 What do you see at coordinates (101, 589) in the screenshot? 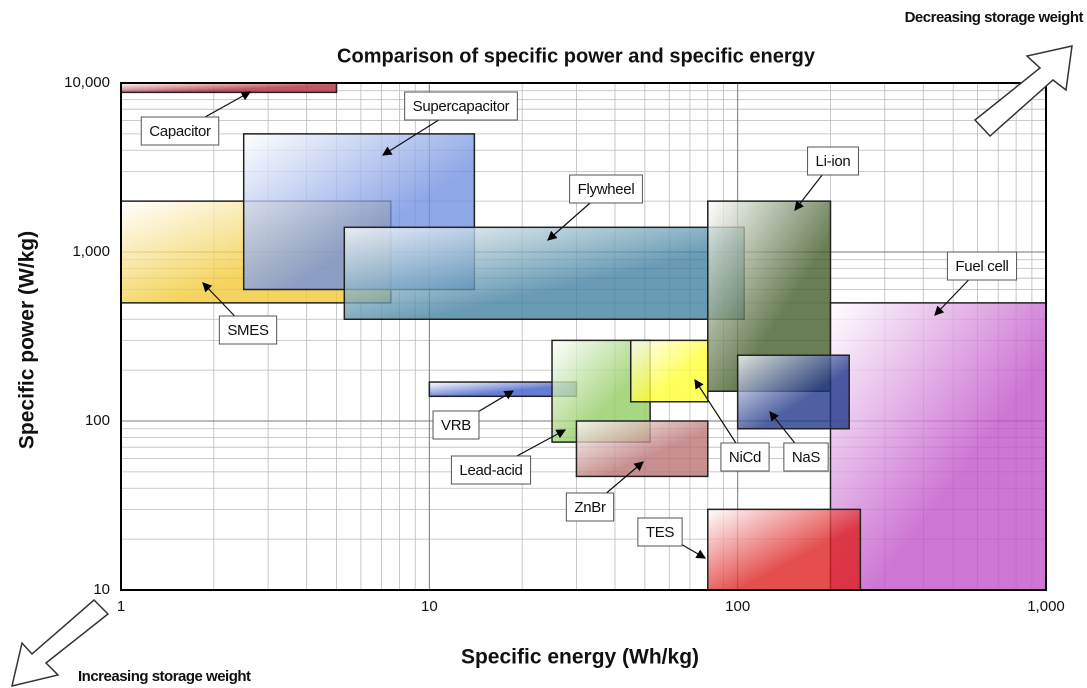
I see `y-tick-label: 10` at bounding box center [101, 589].